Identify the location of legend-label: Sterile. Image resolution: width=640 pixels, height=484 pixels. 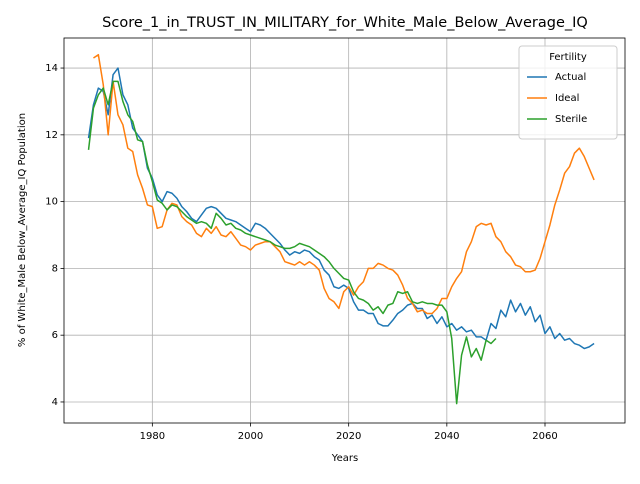
(571, 119).